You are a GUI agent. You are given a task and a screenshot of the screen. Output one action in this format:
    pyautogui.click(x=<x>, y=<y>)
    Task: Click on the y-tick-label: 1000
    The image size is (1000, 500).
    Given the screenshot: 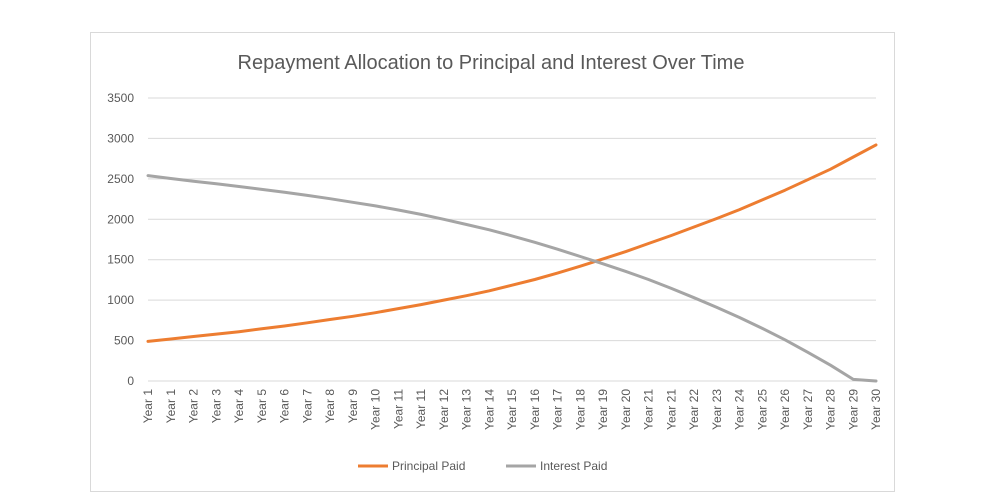 What is the action you would take?
    pyautogui.click(x=120, y=300)
    